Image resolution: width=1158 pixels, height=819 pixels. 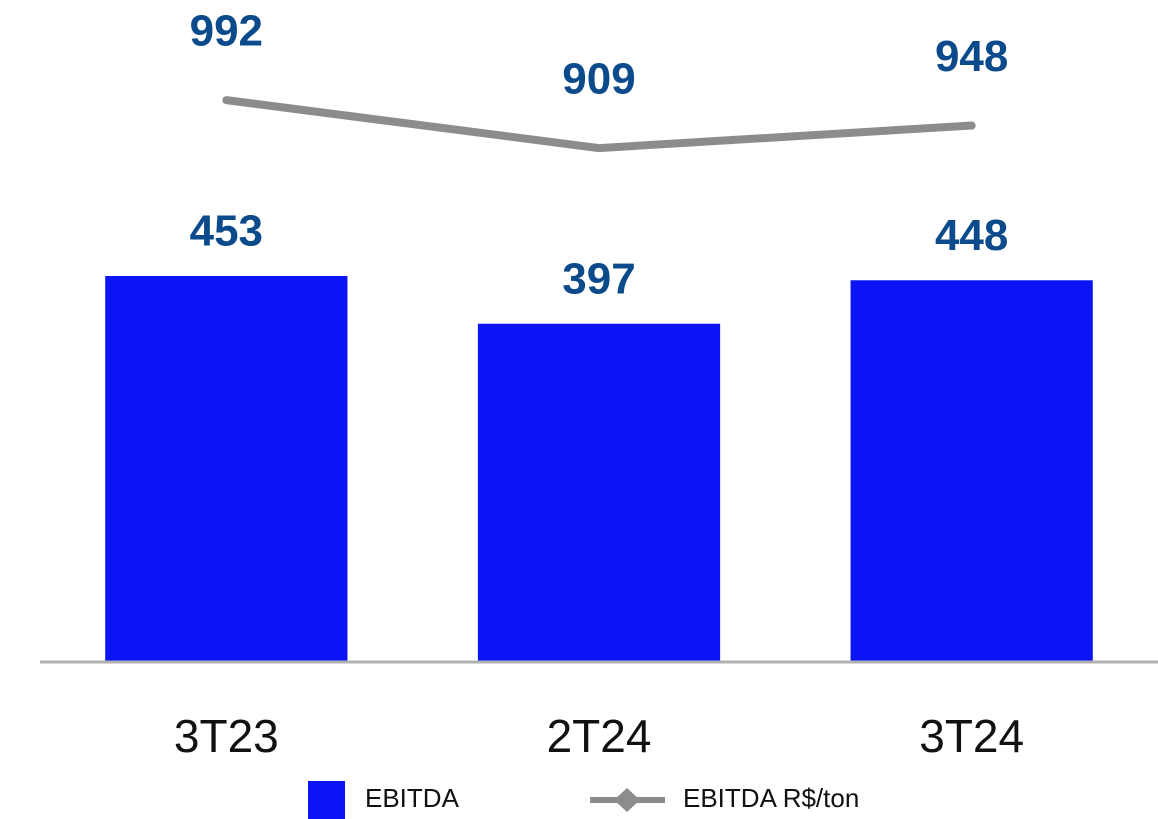 I want to click on legend-label: EBITDA, so click(x=412, y=798).